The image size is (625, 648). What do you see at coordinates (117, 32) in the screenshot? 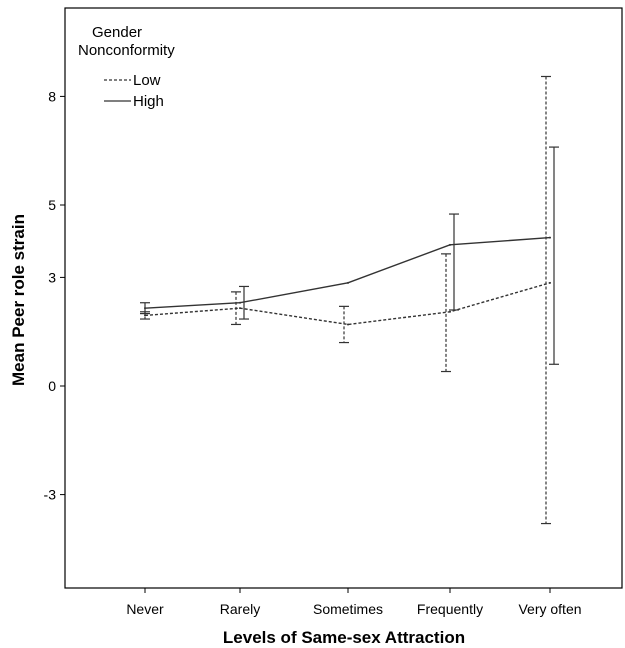
I see `legend-title-line-1: Gender` at bounding box center [117, 32].